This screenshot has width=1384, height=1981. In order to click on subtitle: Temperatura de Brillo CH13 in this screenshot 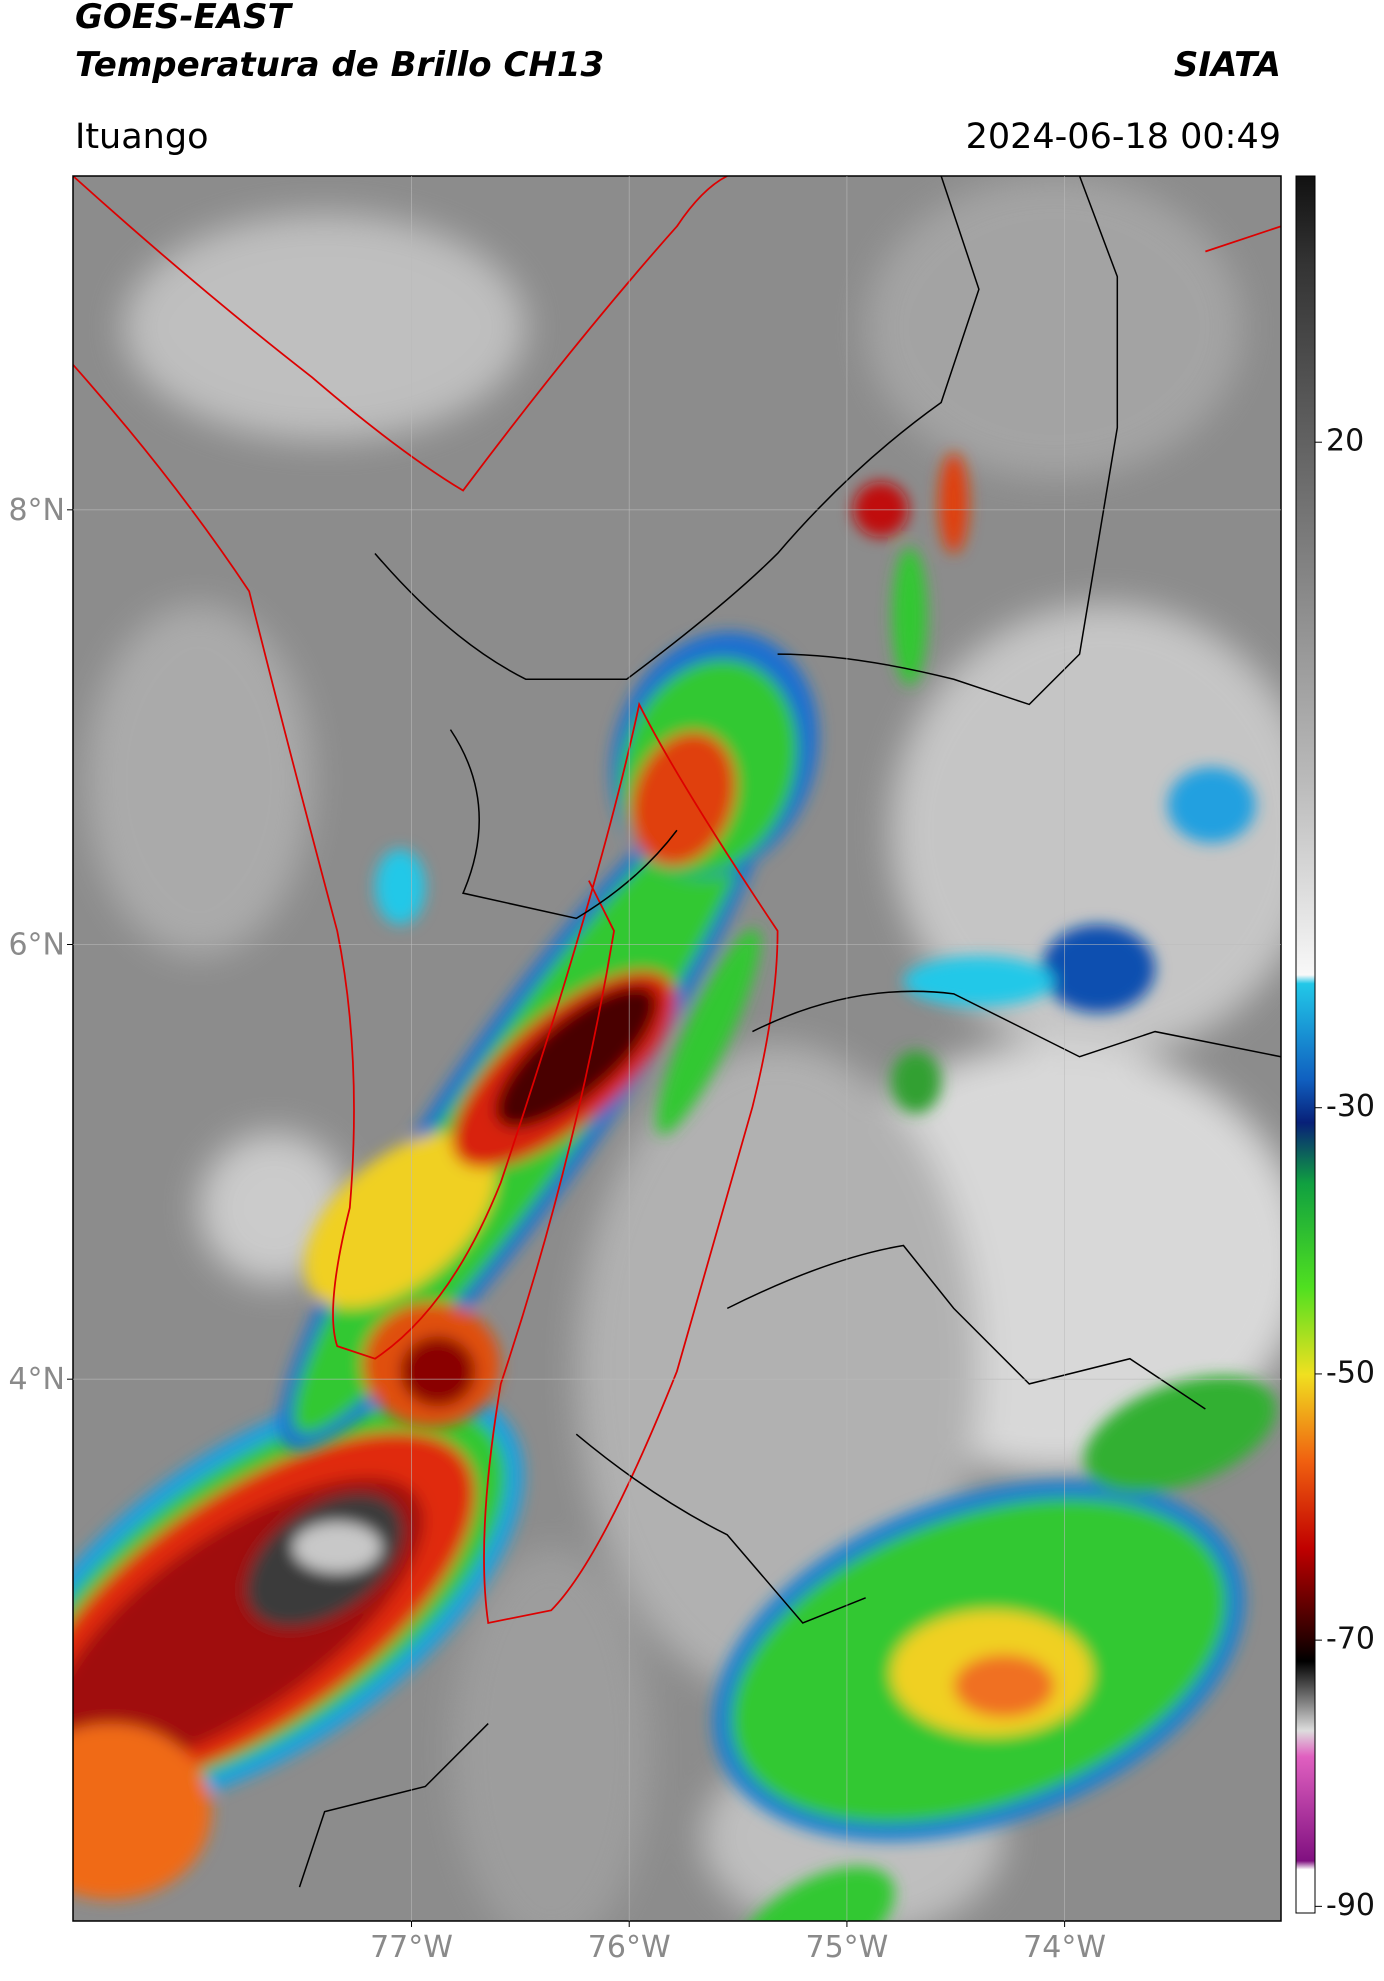, I will do `click(339, 65)`.